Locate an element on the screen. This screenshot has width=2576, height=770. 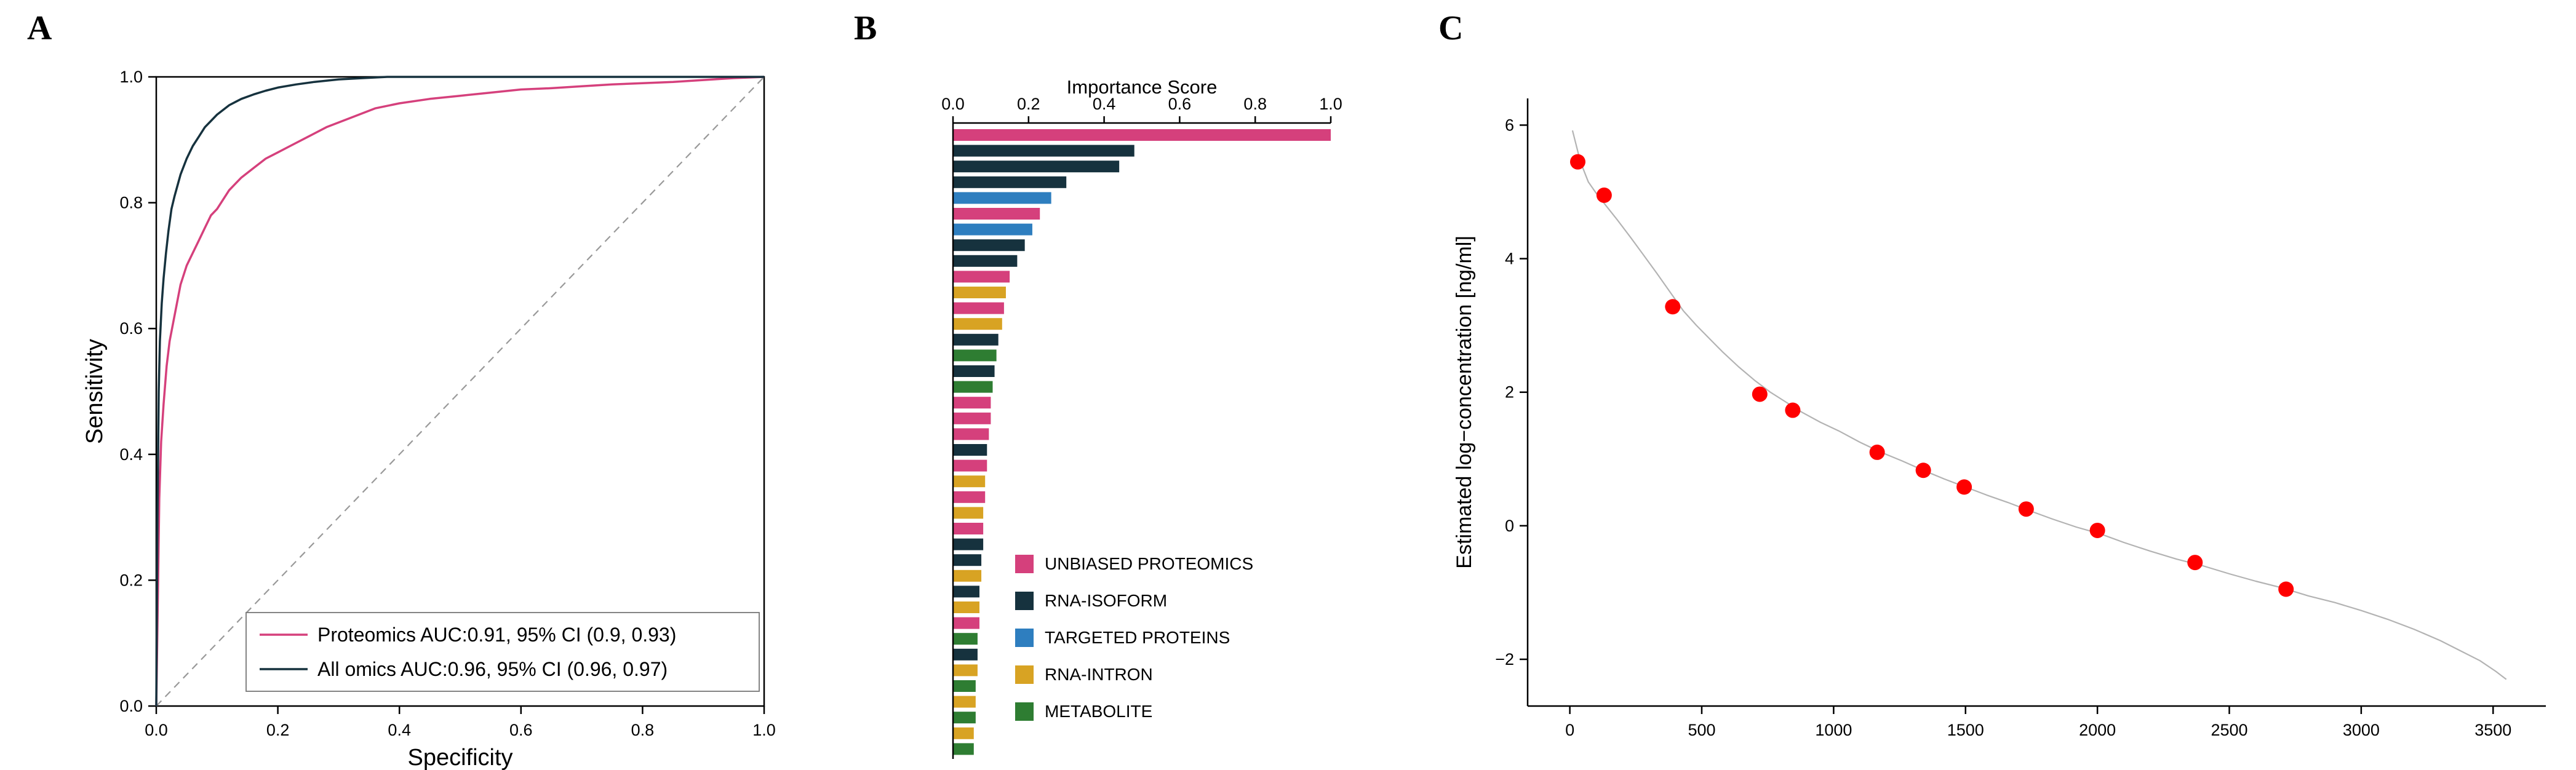
legend-entry-label: RNA-ISOFORM is located at coordinates (1106, 601).